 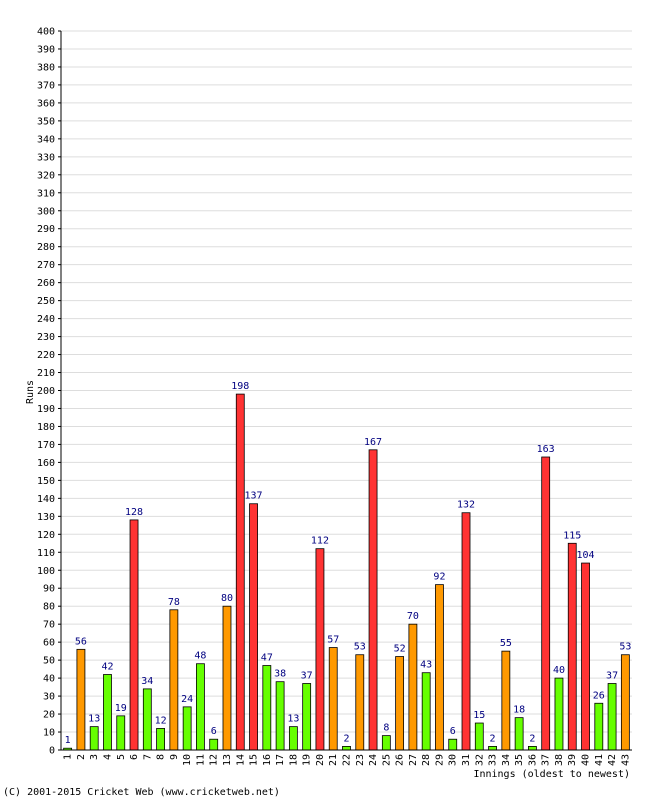 What do you see at coordinates (532, 760) in the screenshot?
I see `x-tick-label: 36` at bounding box center [532, 760].